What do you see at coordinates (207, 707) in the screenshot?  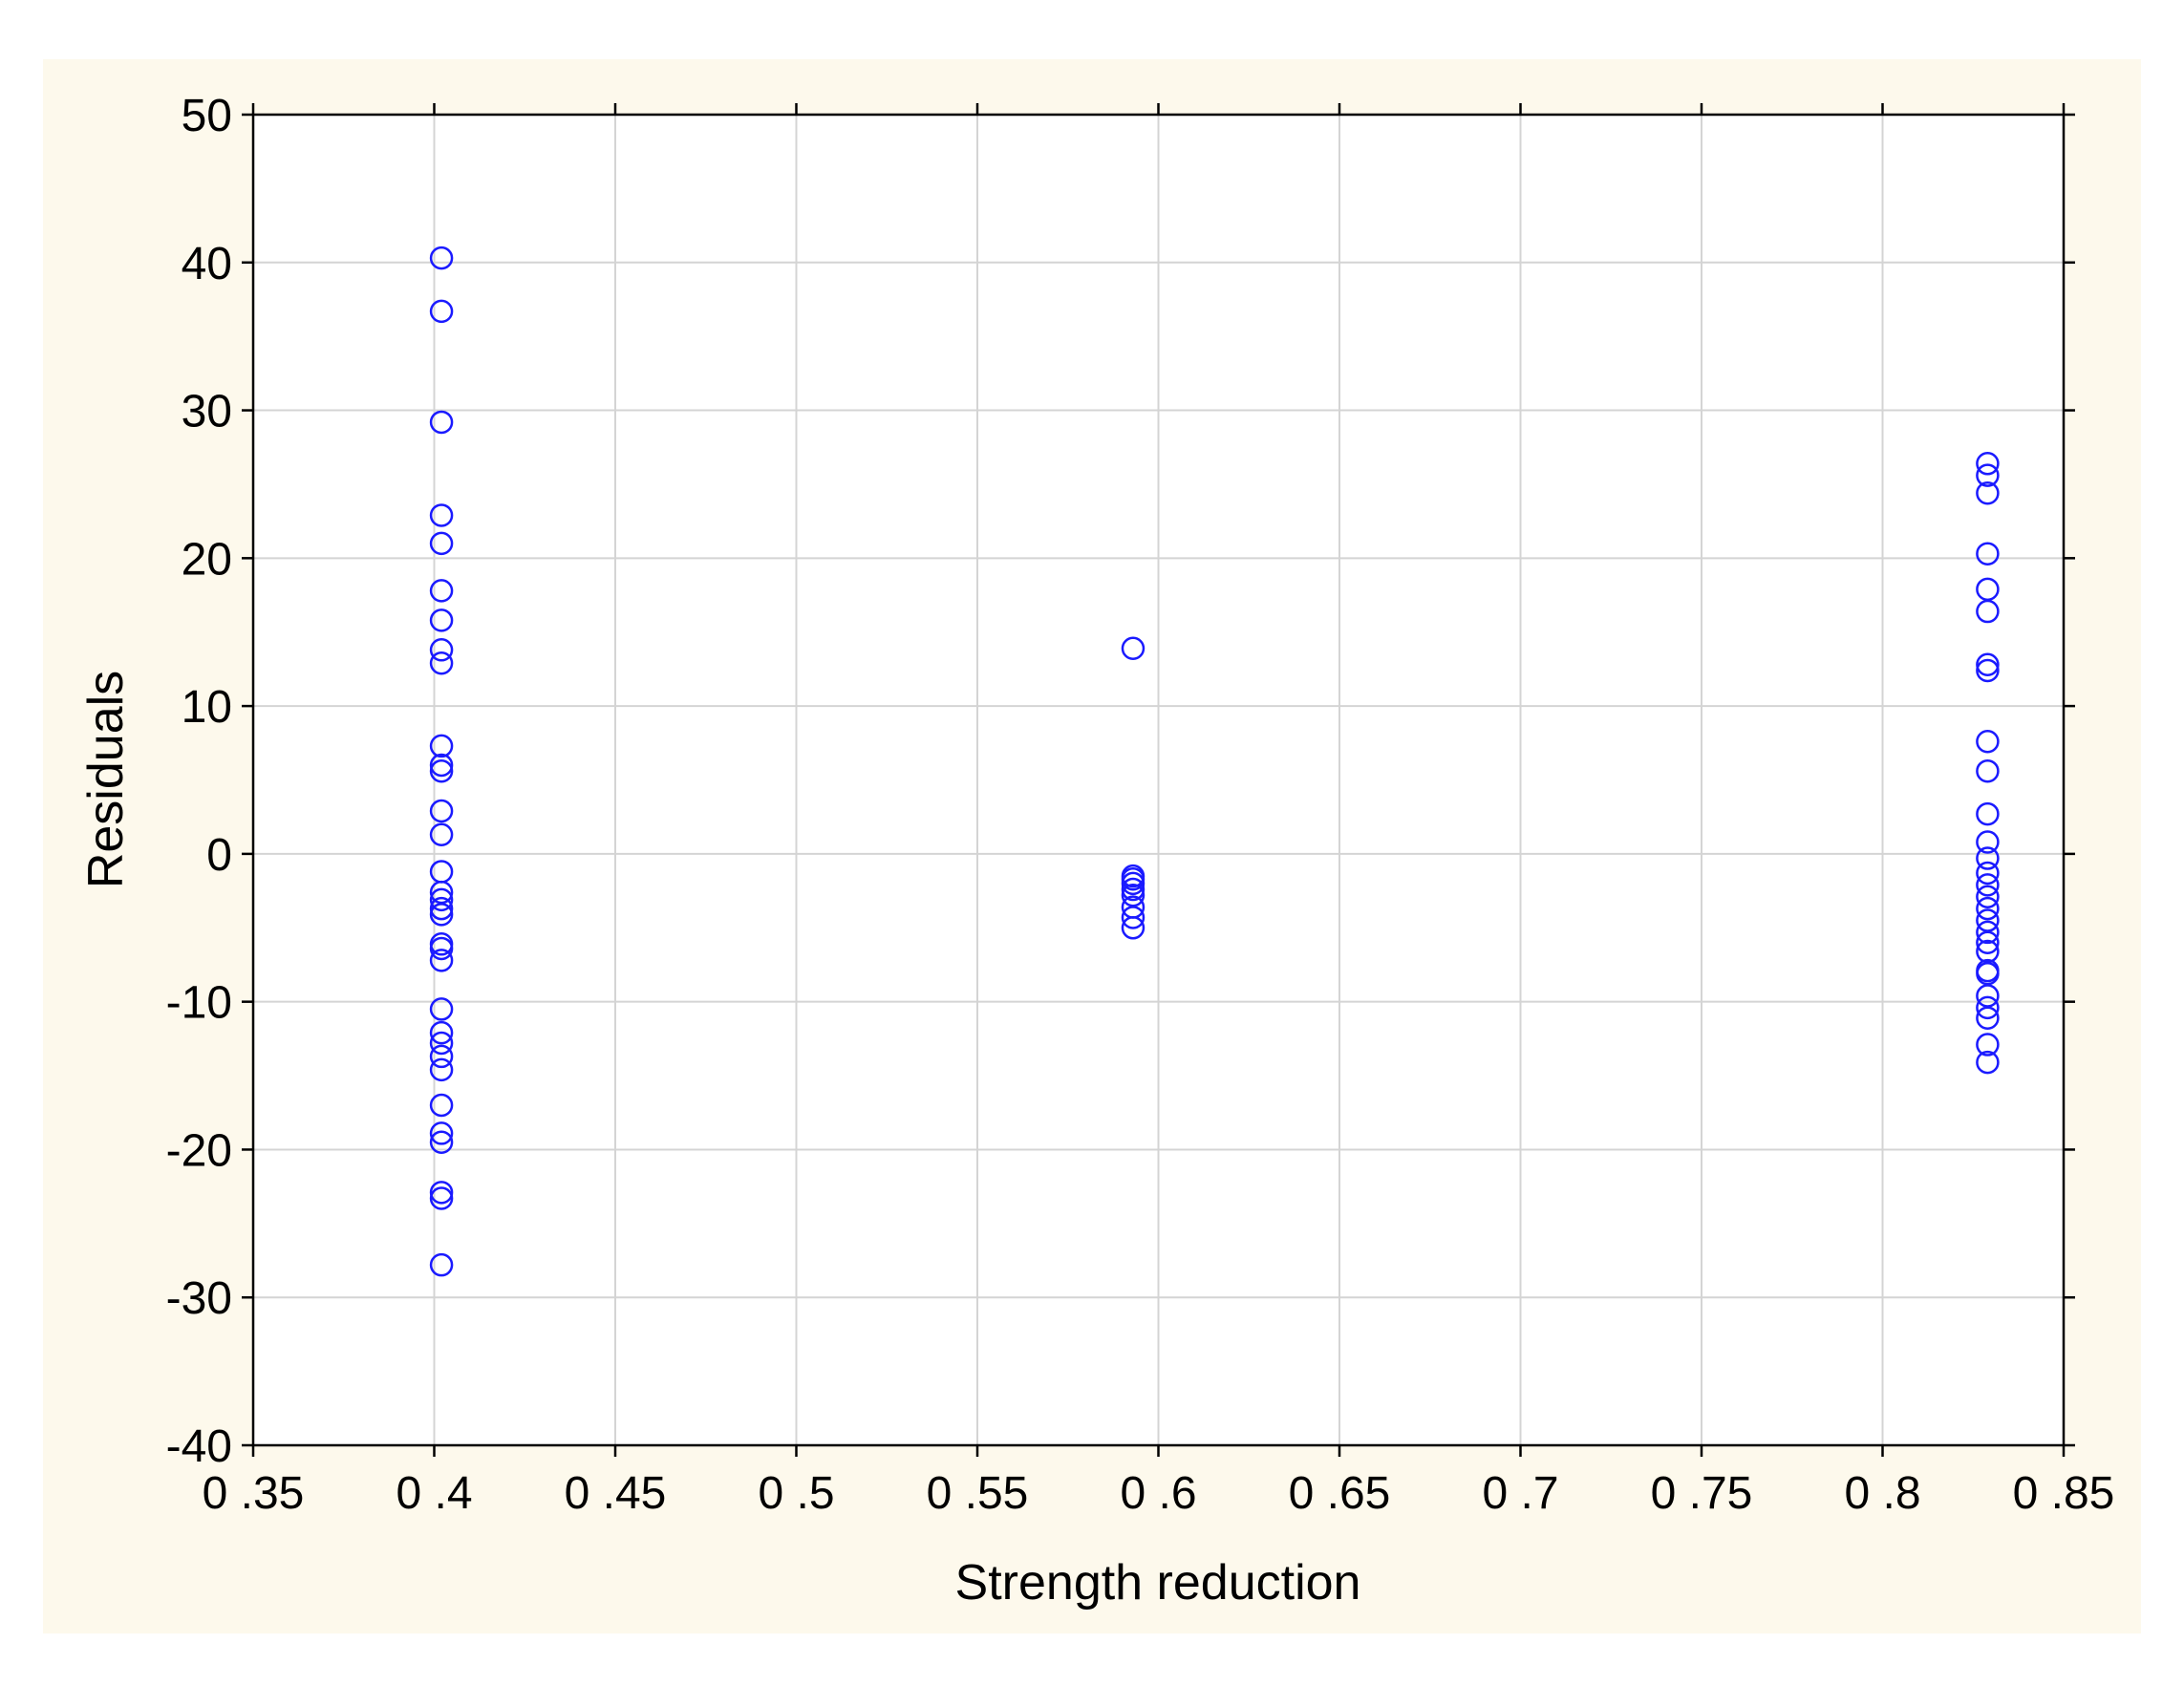 I see `y-tick-label: 10` at bounding box center [207, 707].